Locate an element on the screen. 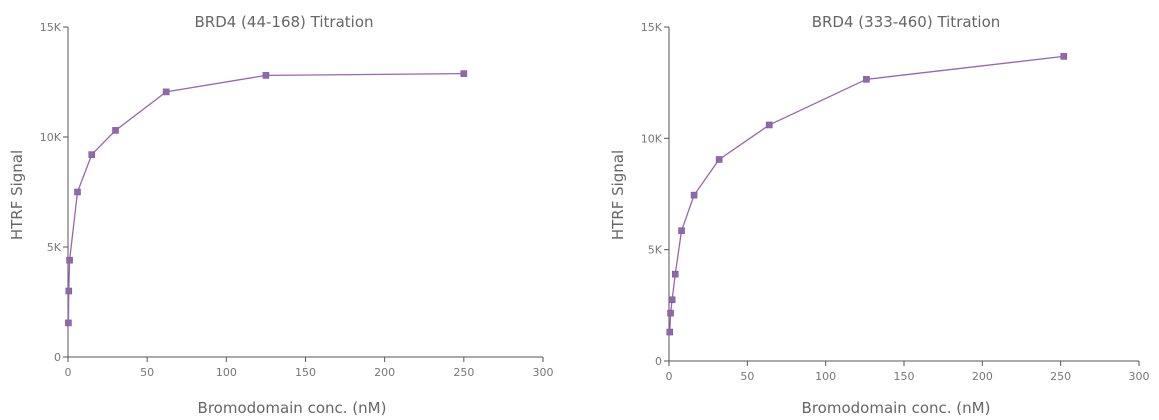 The height and width of the screenshot is (420, 1159). chart-title: BRD4 (333-460) Titration is located at coordinates (906, 22).